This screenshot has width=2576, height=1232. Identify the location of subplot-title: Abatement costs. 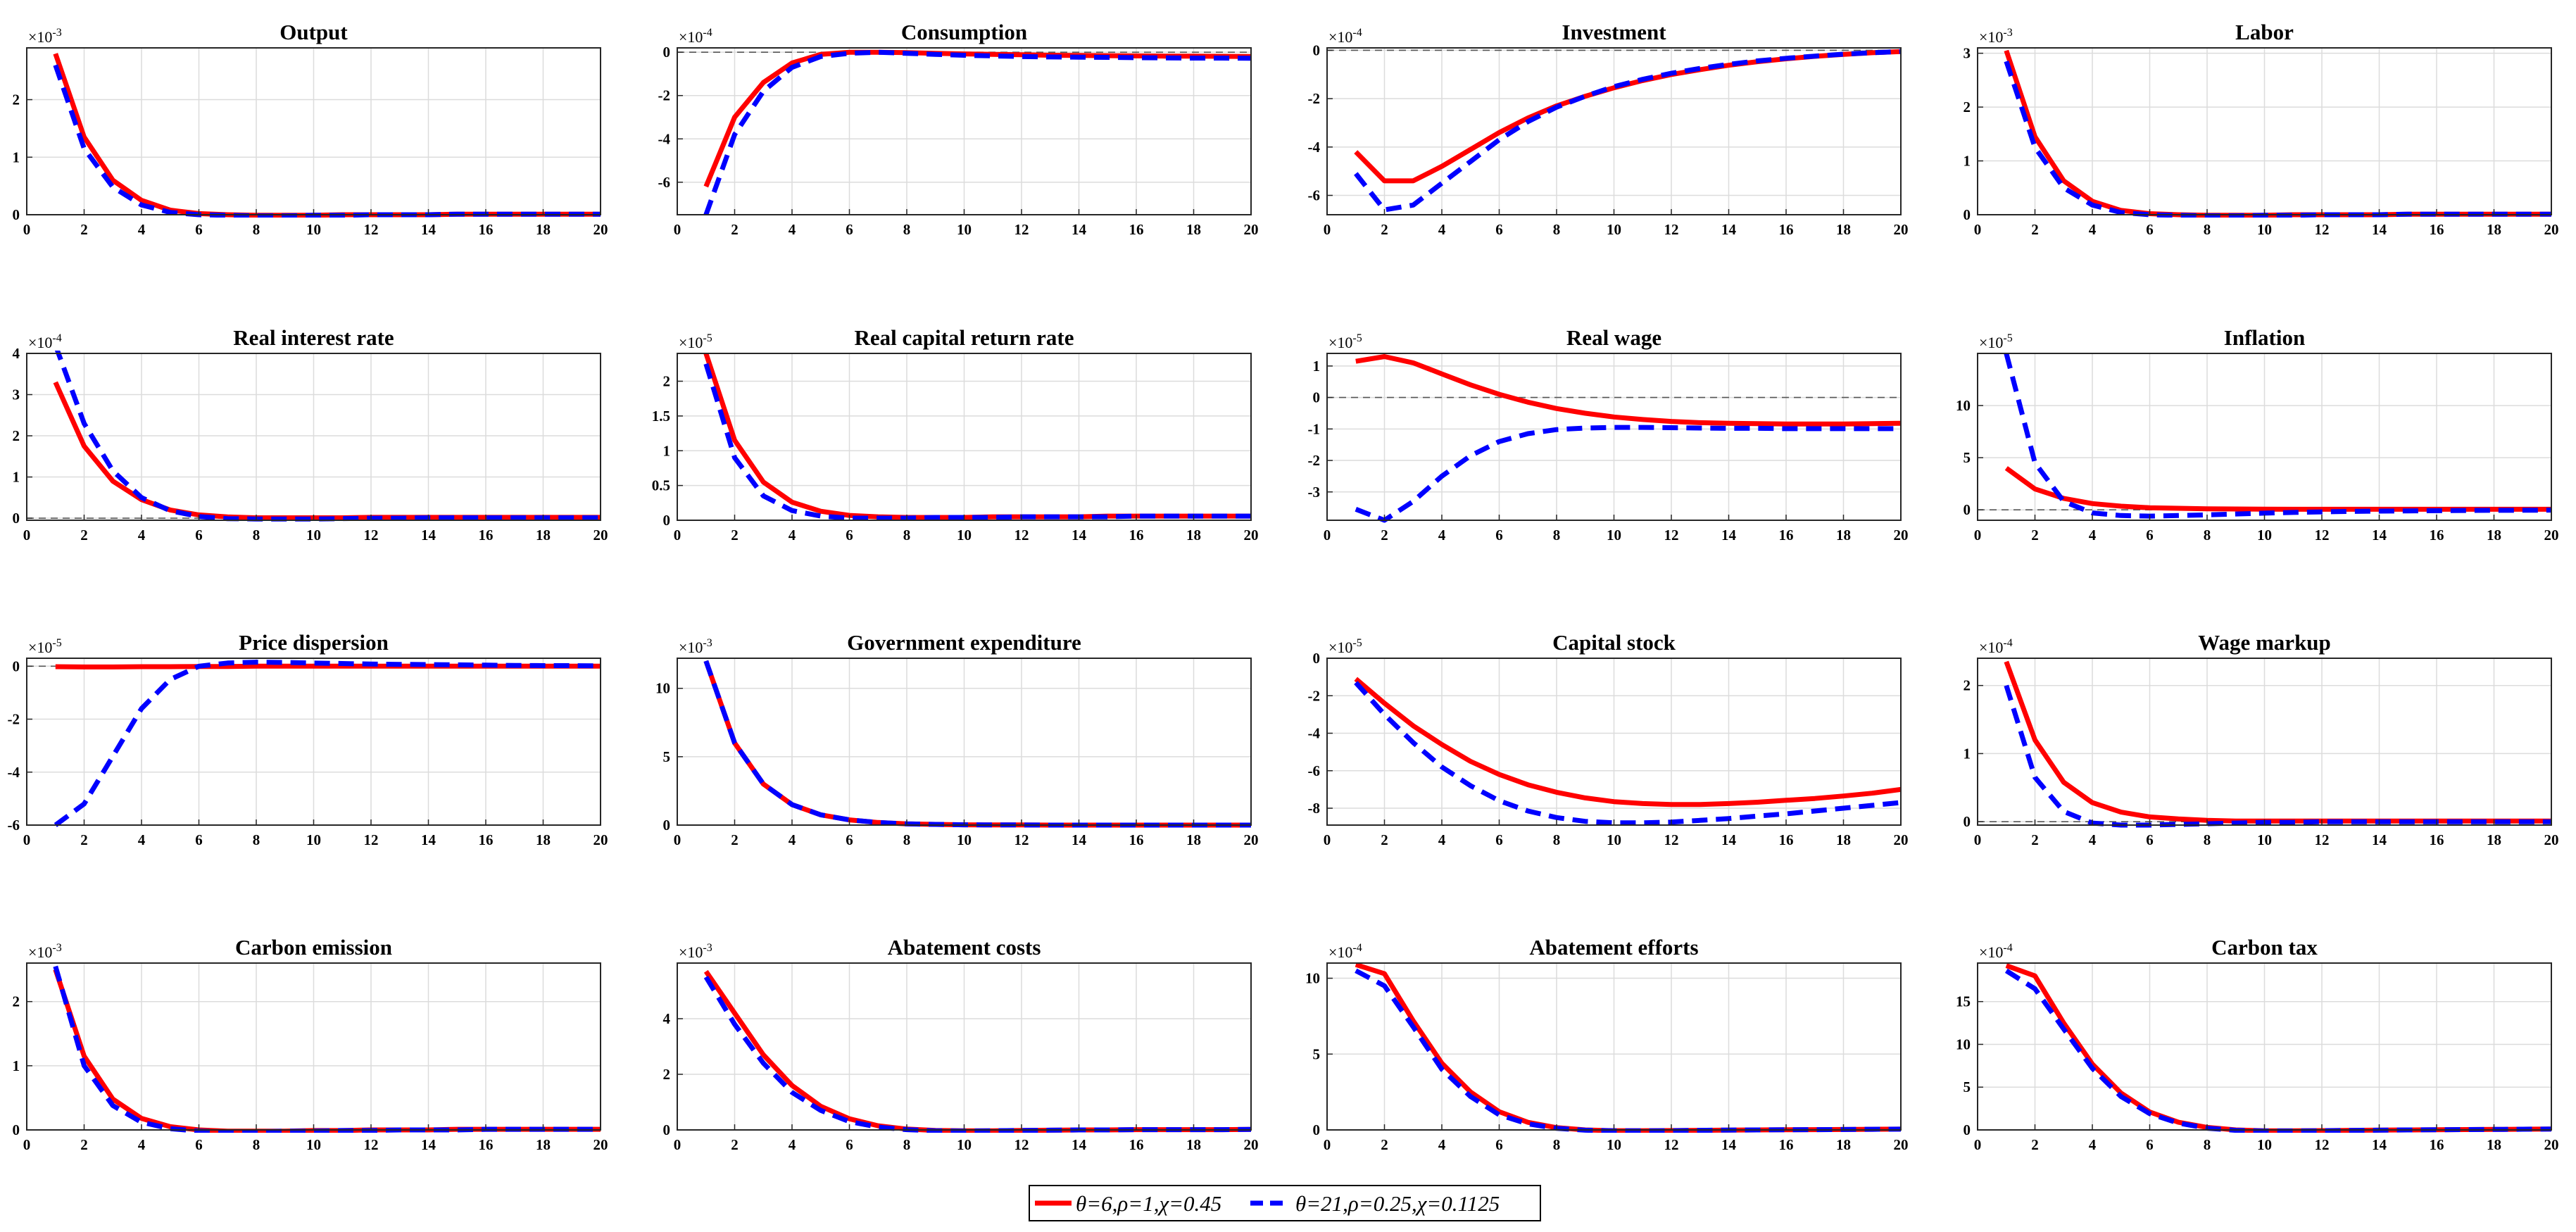
(964, 947).